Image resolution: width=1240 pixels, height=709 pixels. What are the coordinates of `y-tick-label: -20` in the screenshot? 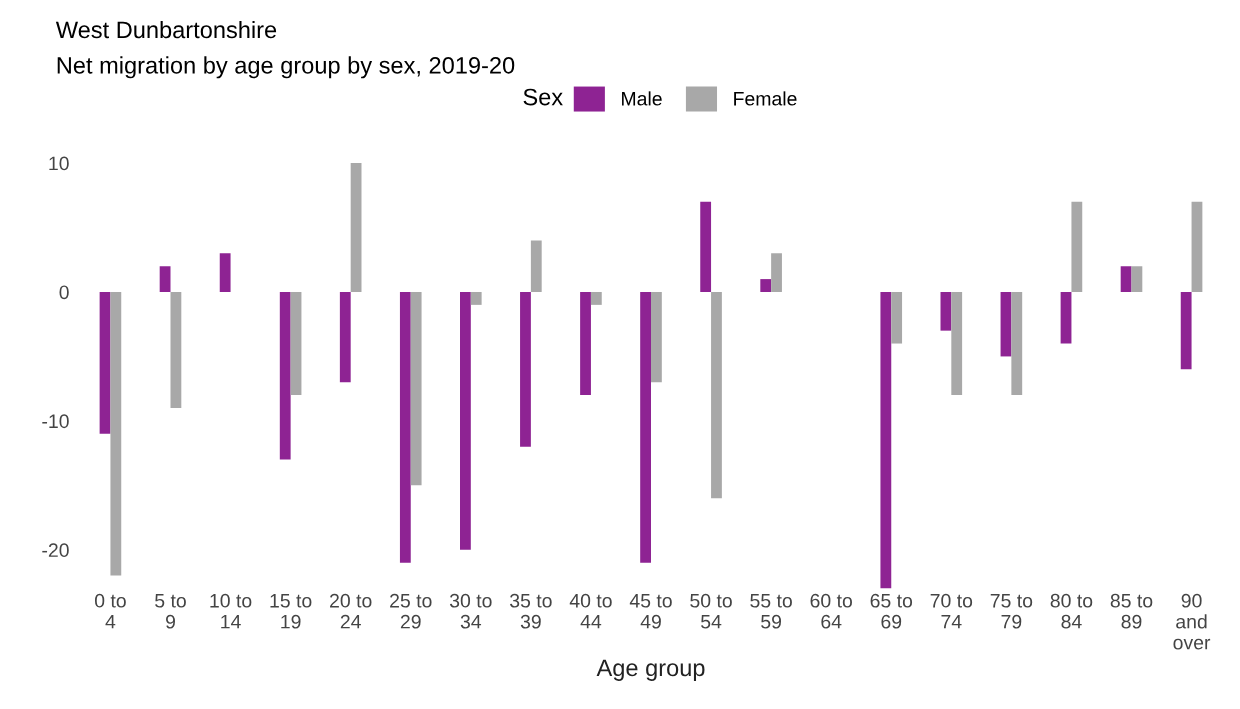 It's located at (55, 550).